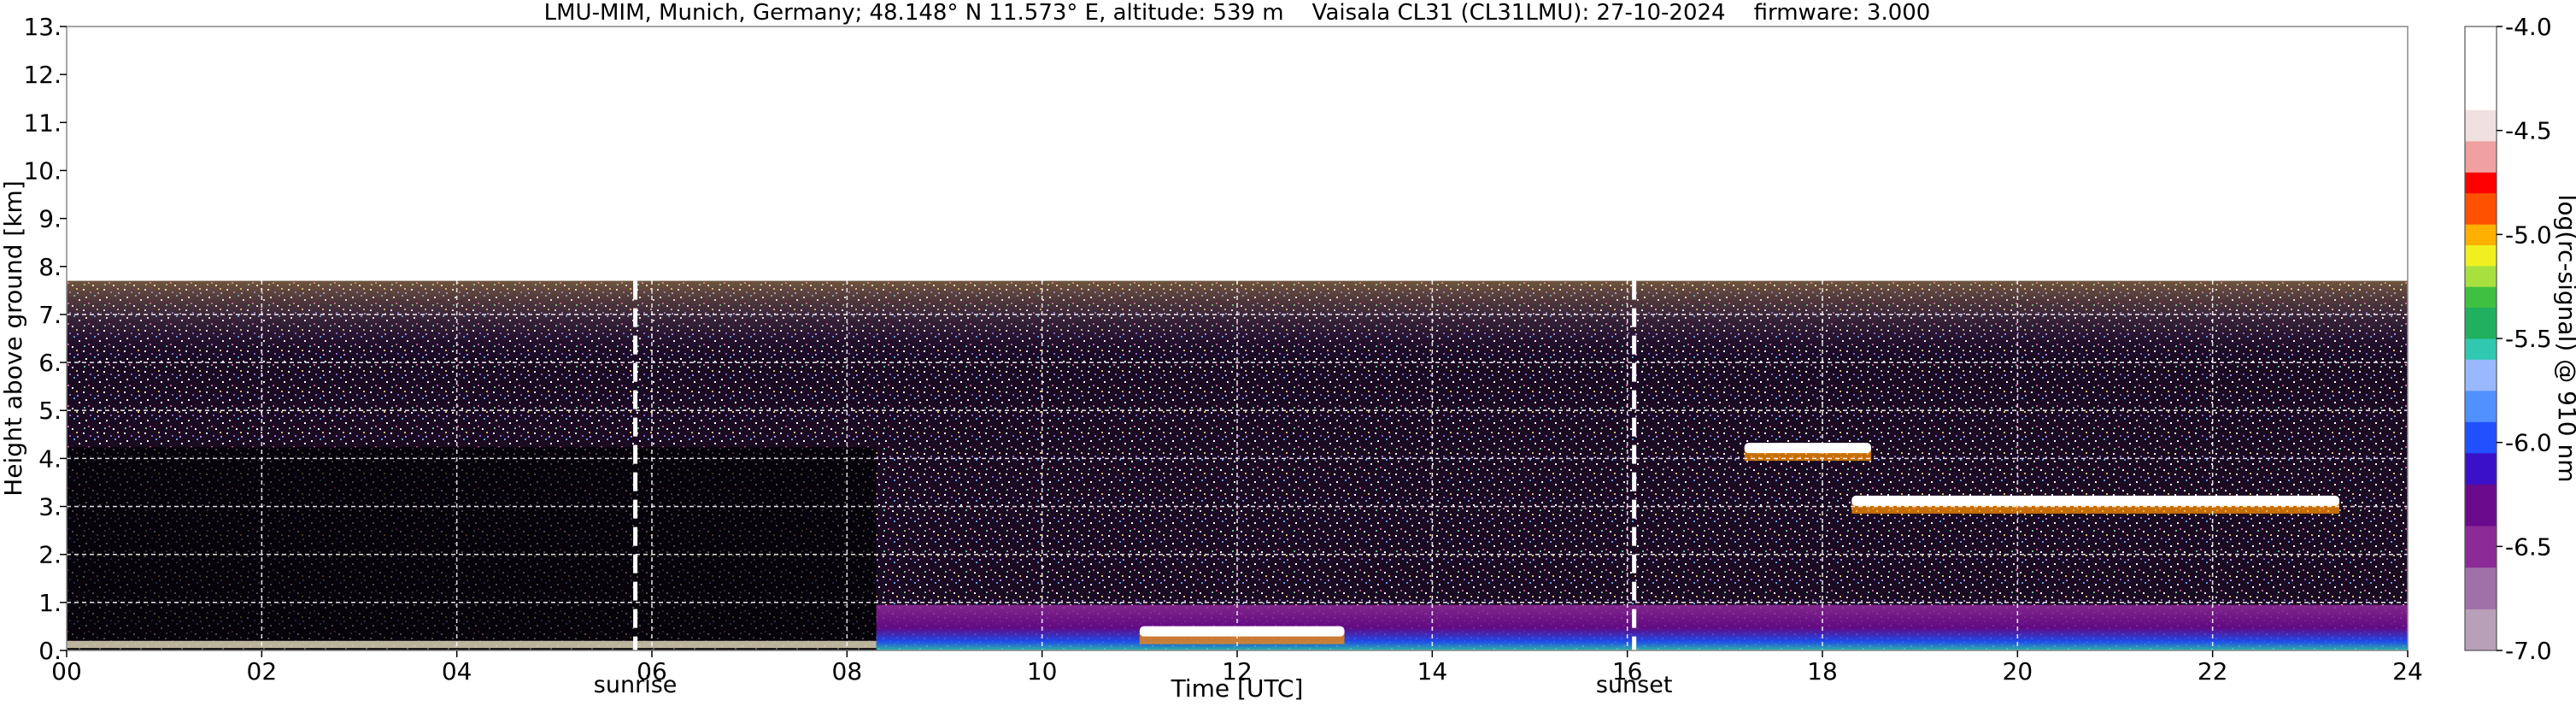  Describe the element at coordinates (50, 458) in the screenshot. I see `y-tick-label: 4.` at that location.